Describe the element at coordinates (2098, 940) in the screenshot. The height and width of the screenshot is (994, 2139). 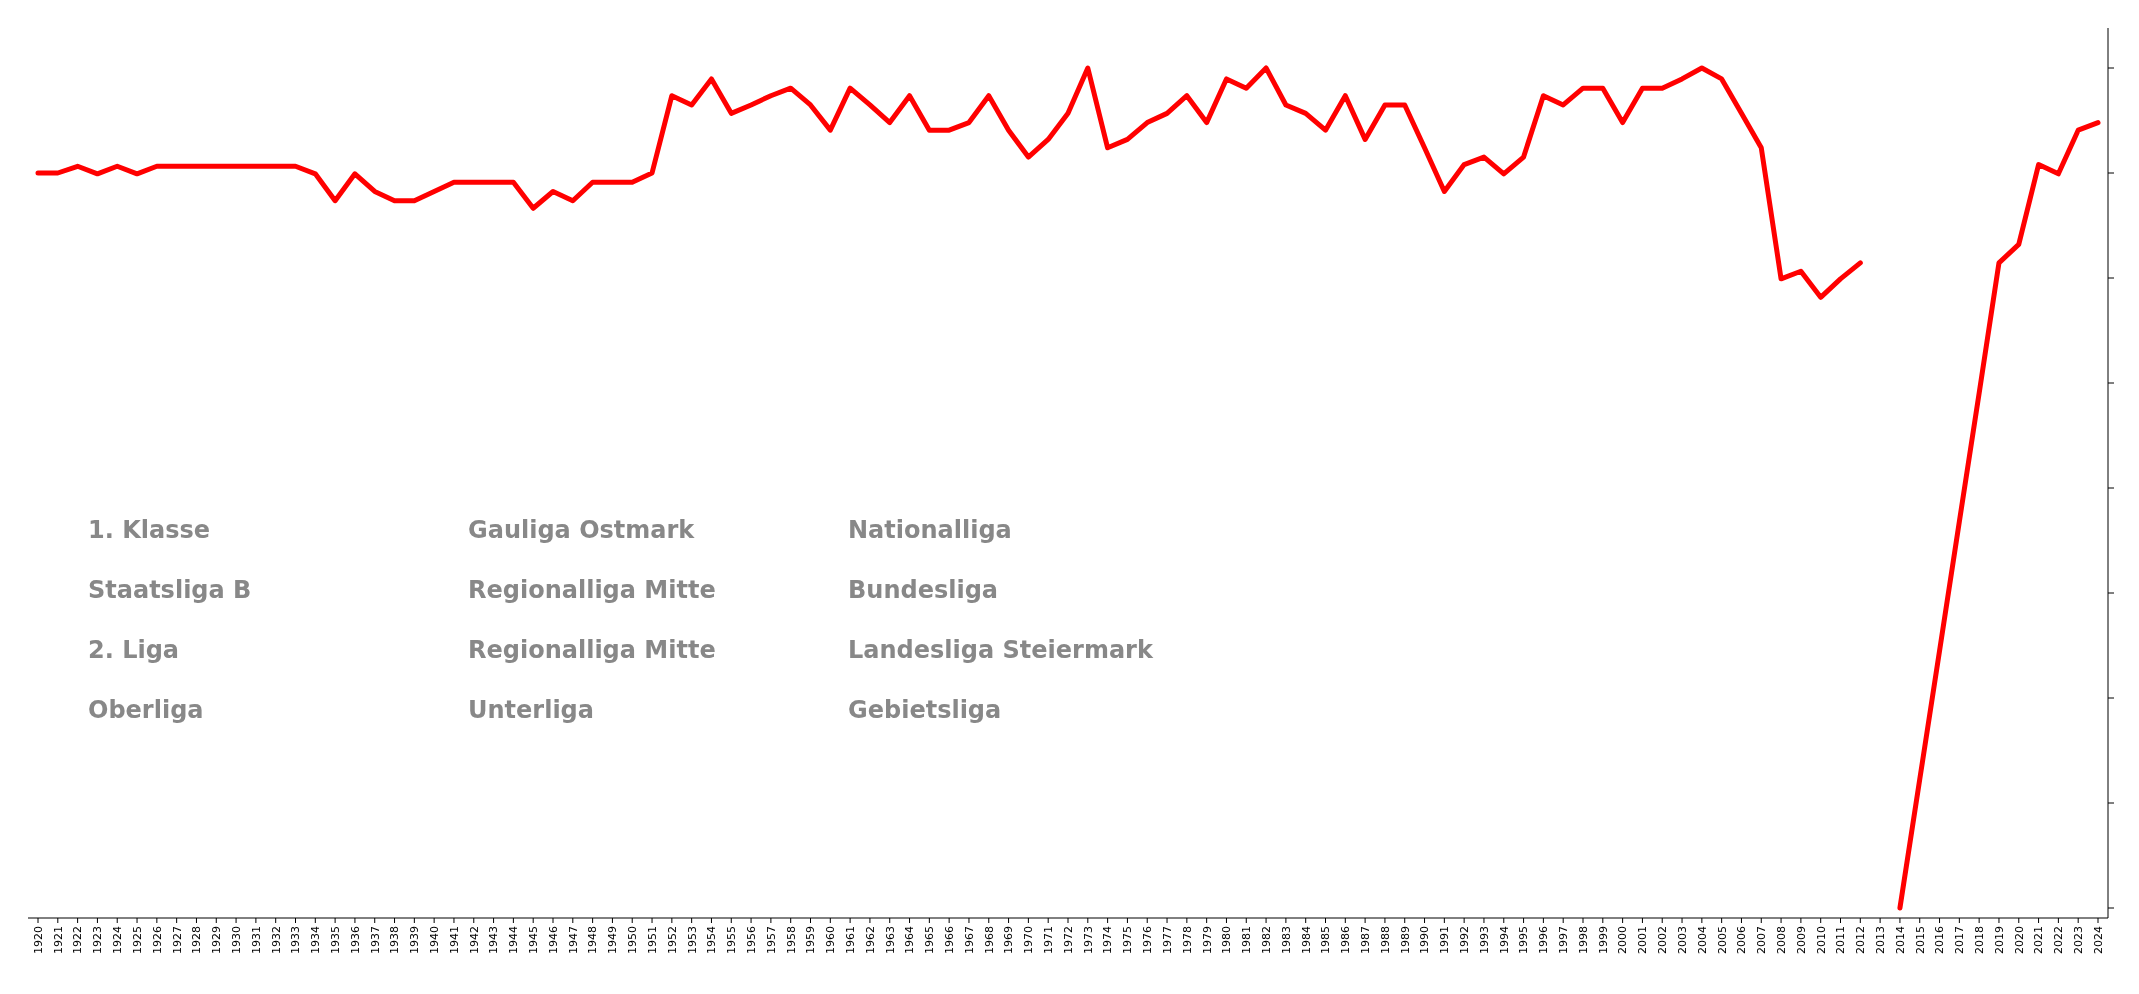
I see `x-tick-label: 2024` at that location.